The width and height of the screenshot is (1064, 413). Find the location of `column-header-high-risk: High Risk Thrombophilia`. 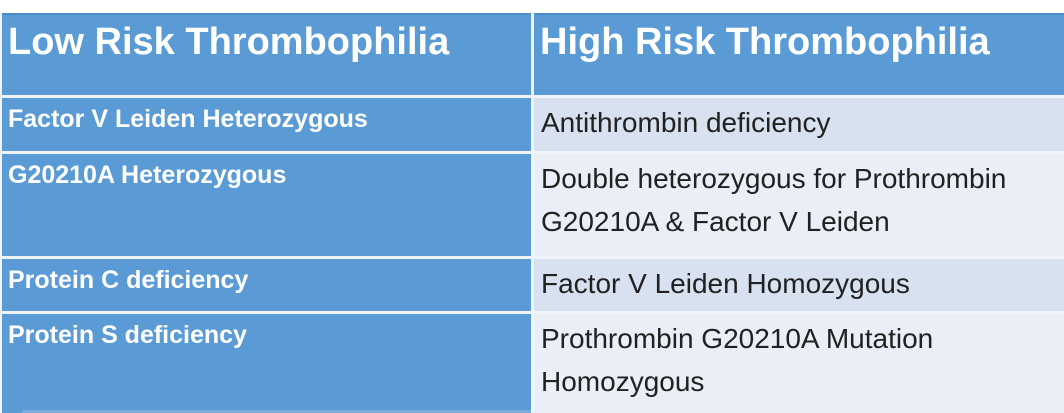

column-header-high-risk: High Risk Thrombophilia is located at coordinates (799, 54).